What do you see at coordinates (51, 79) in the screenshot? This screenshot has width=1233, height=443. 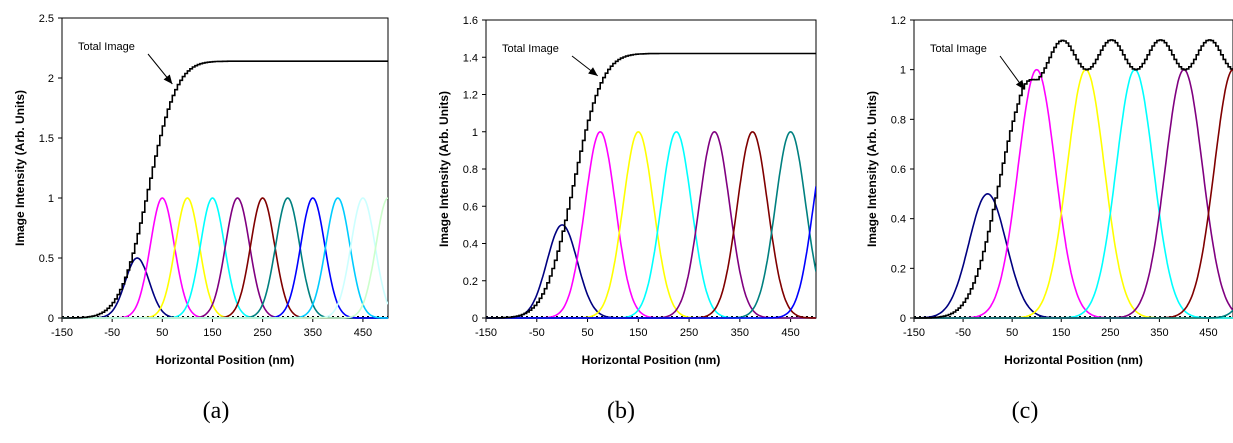 I see `y-tick-label: 2` at bounding box center [51, 79].